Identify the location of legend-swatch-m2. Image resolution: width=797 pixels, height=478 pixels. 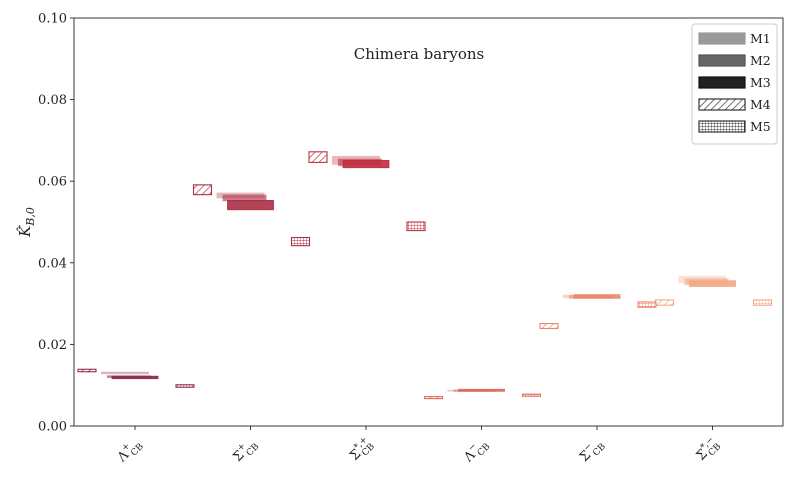
(722, 60).